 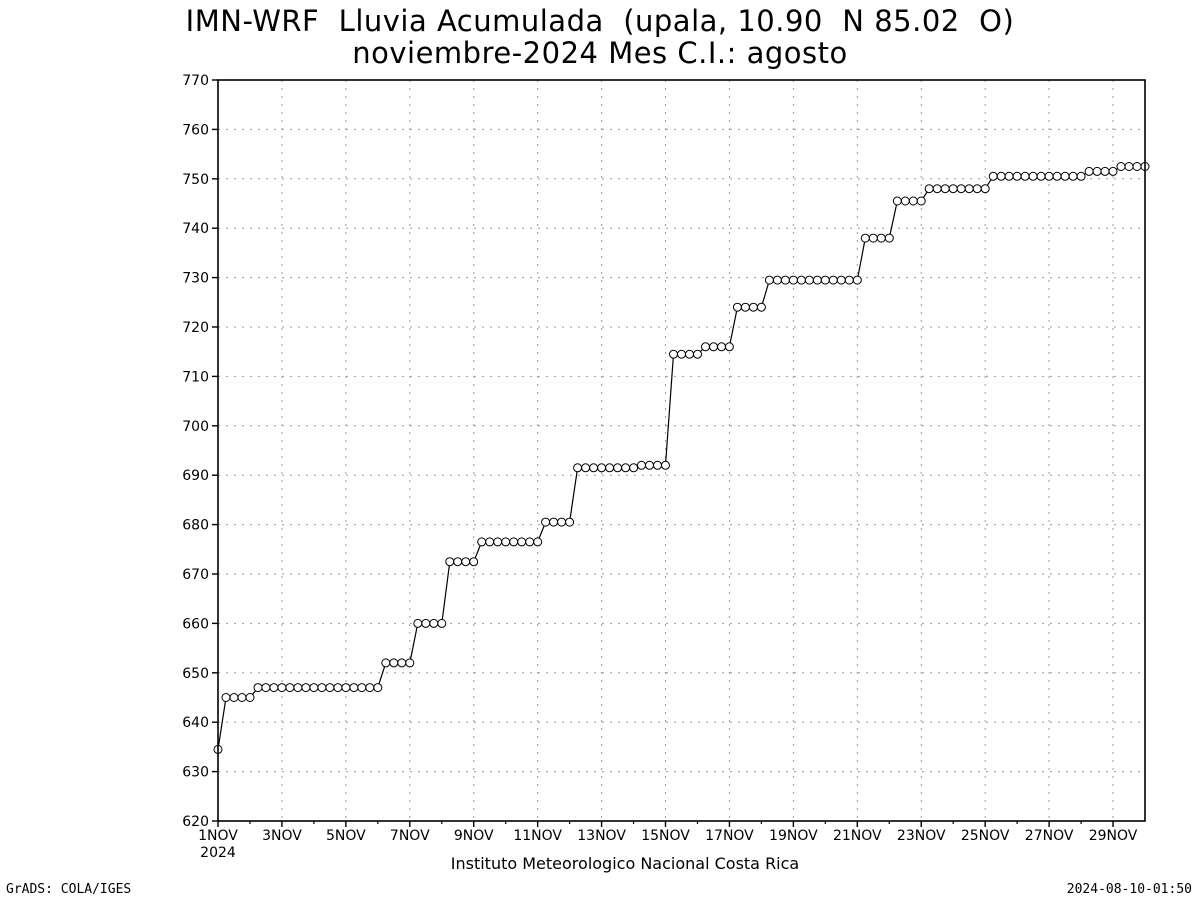 I want to click on x-tick-label: 17NOV, so click(x=729, y=836).